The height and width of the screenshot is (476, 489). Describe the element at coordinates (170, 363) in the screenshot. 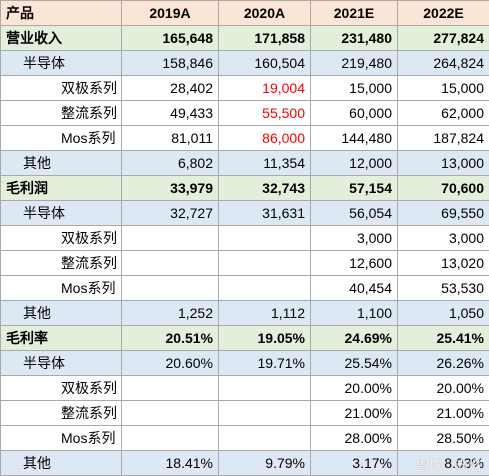

I see `value-cell: 20.60%` at that location.